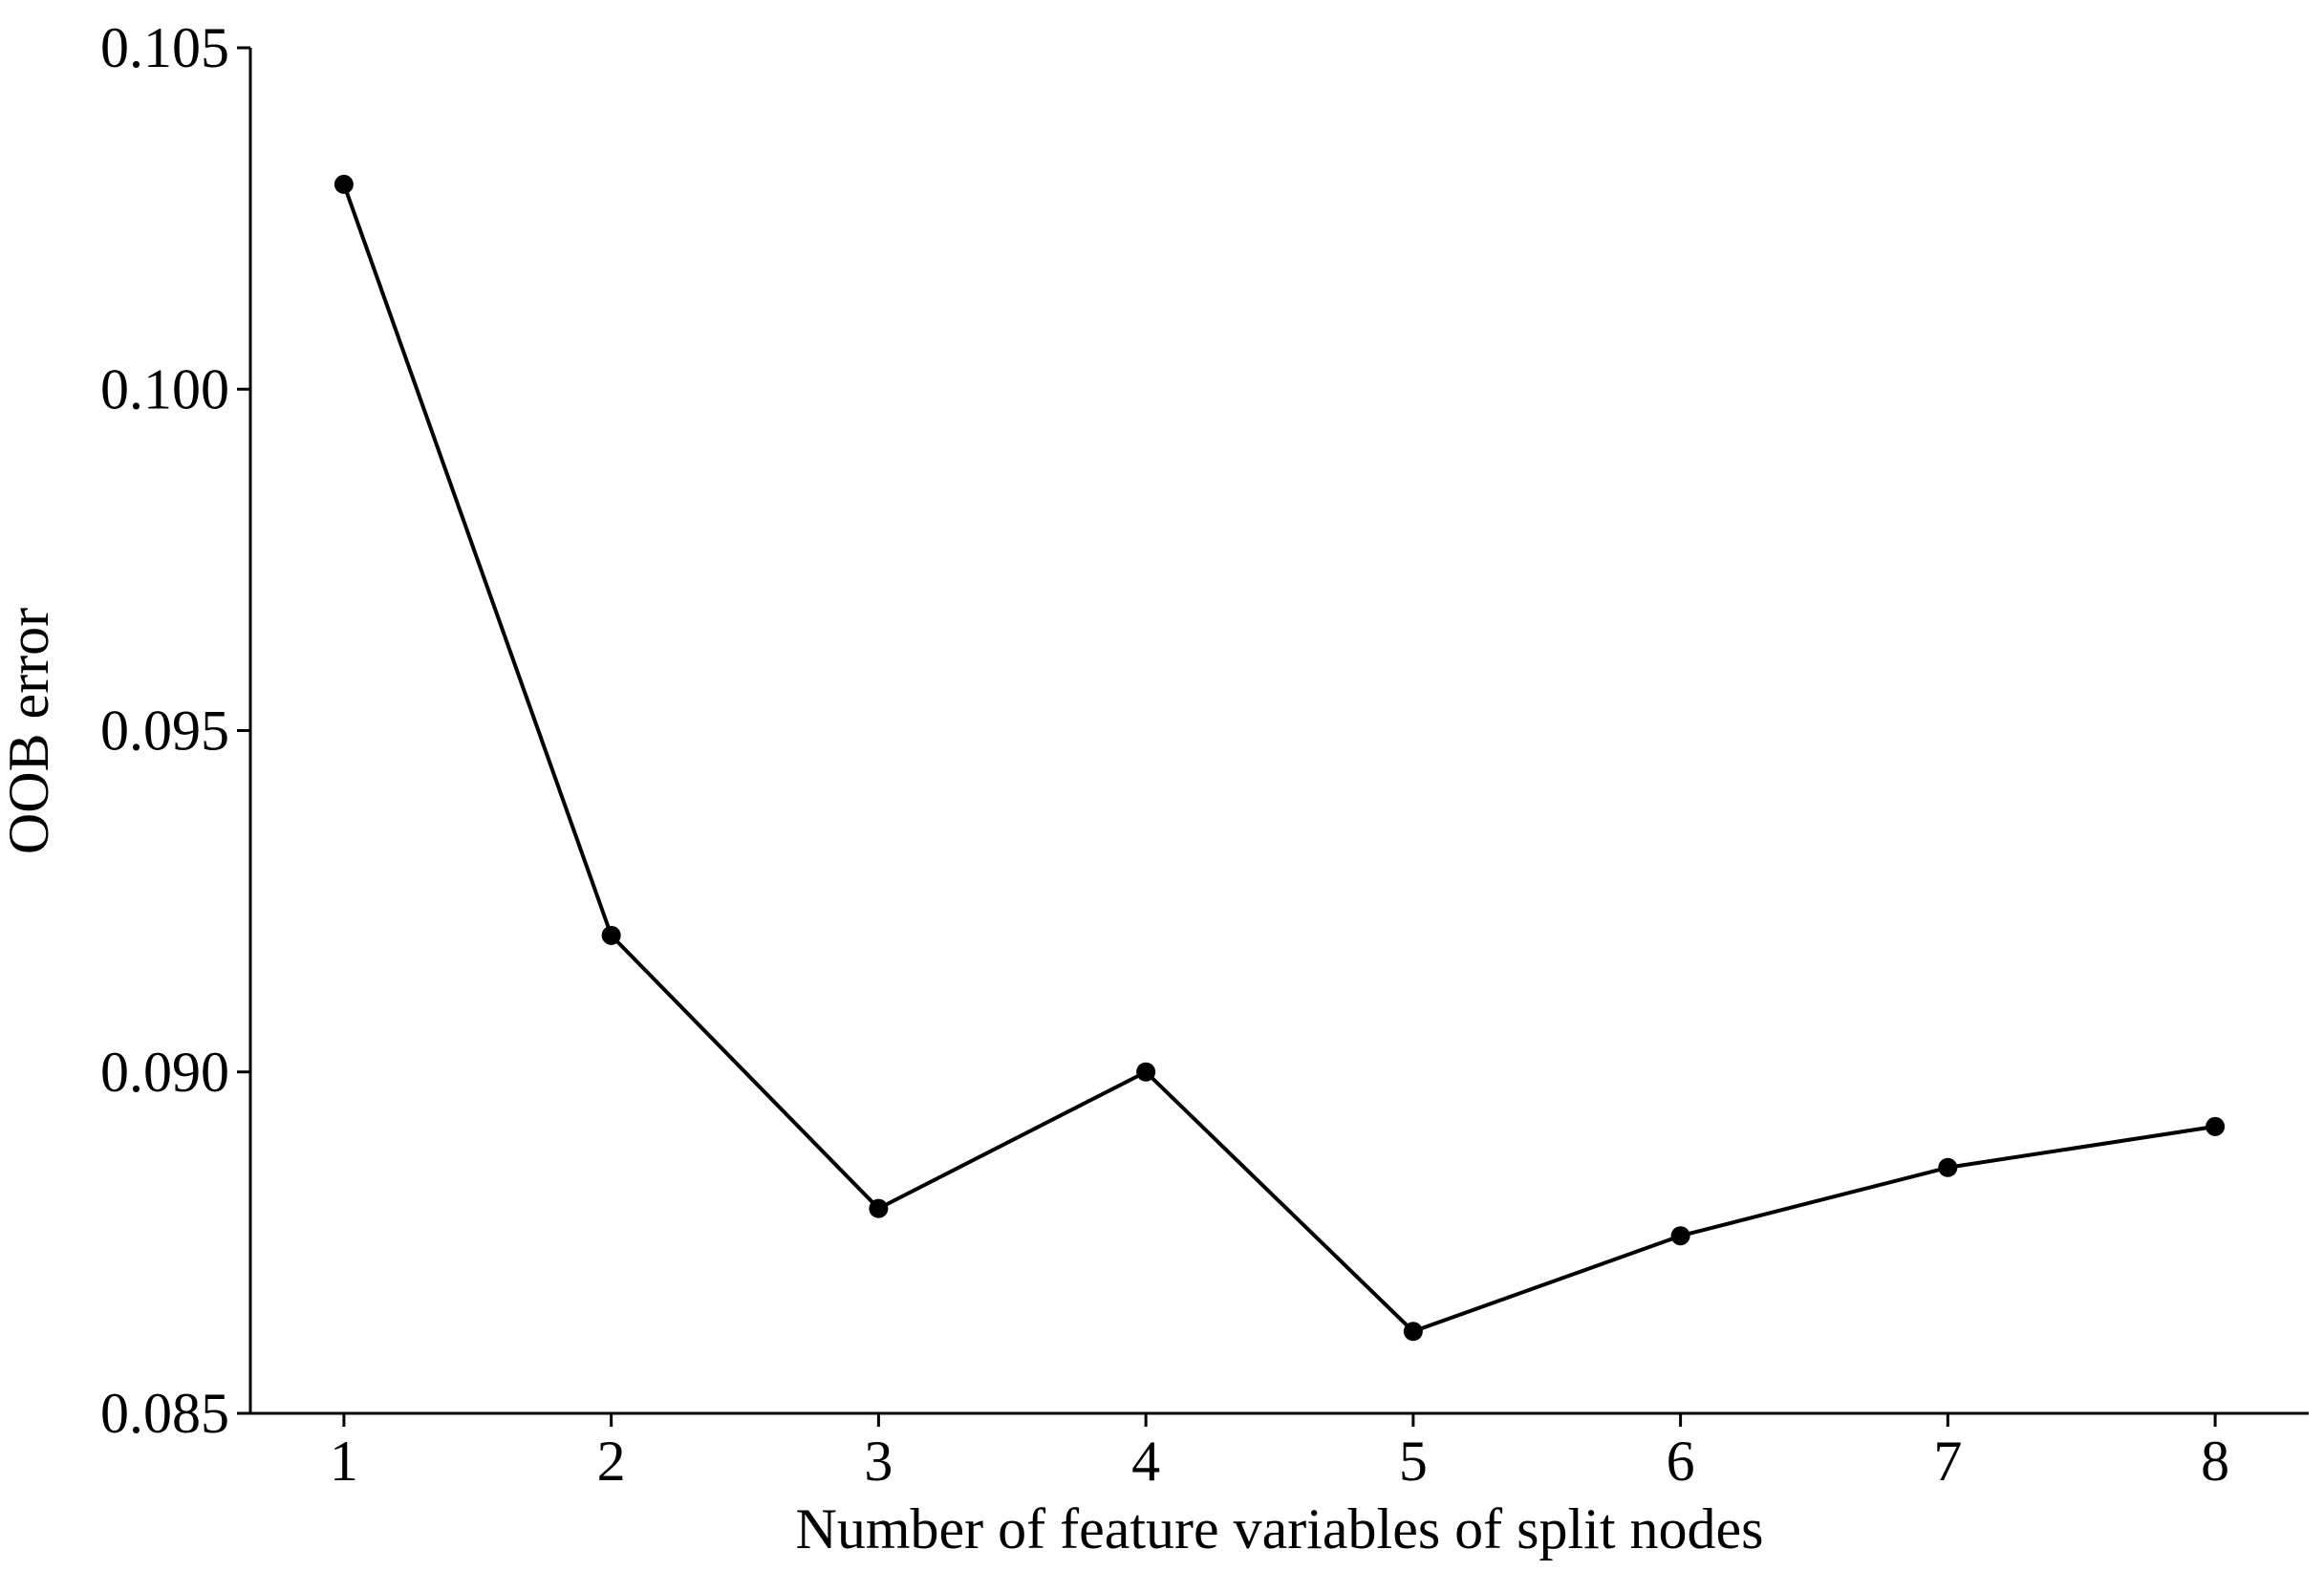 The height and width of the screenshot is (1571, 2324). What do you see at coordinates (1279, 1453) in the screenshot?
I see `x-ticks: 1 2 3 4 5 6 7 8` at bounding box center [1279, 1453].